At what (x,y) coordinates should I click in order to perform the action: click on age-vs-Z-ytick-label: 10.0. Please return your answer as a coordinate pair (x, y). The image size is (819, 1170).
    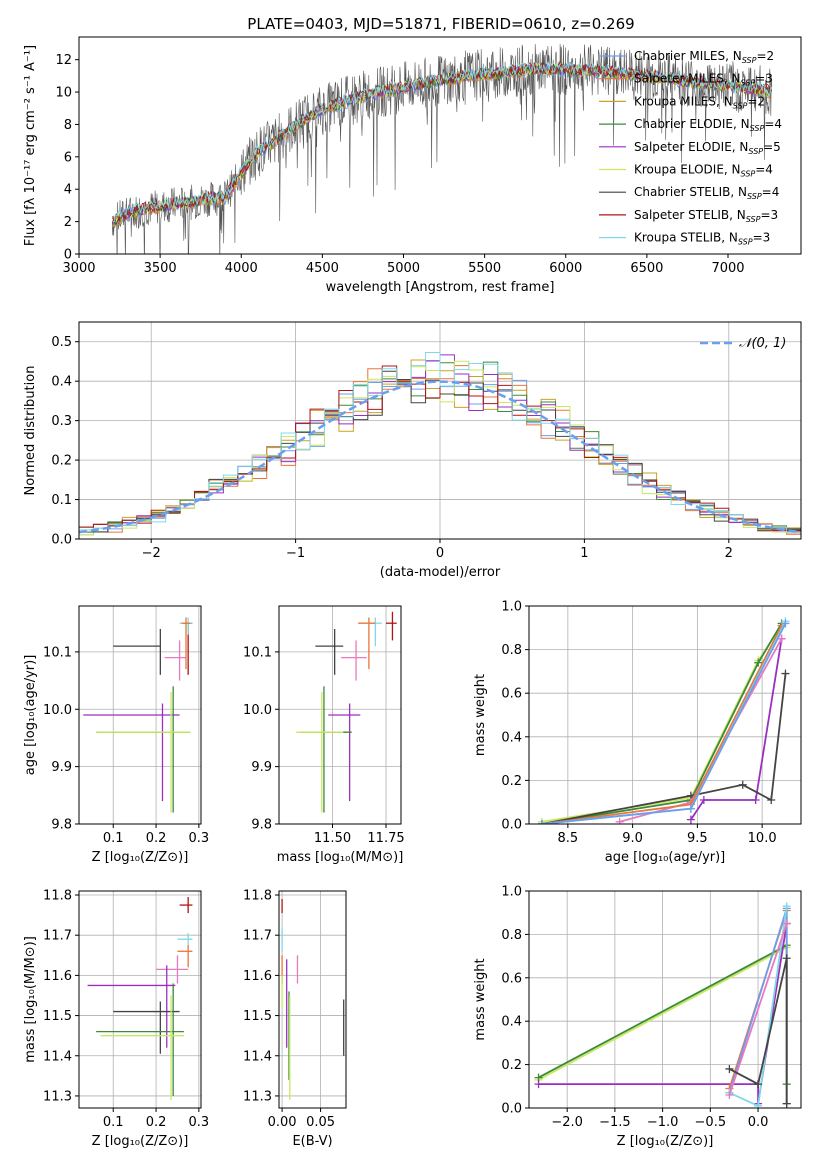
    Looking at the image, I should click on (57, 710).